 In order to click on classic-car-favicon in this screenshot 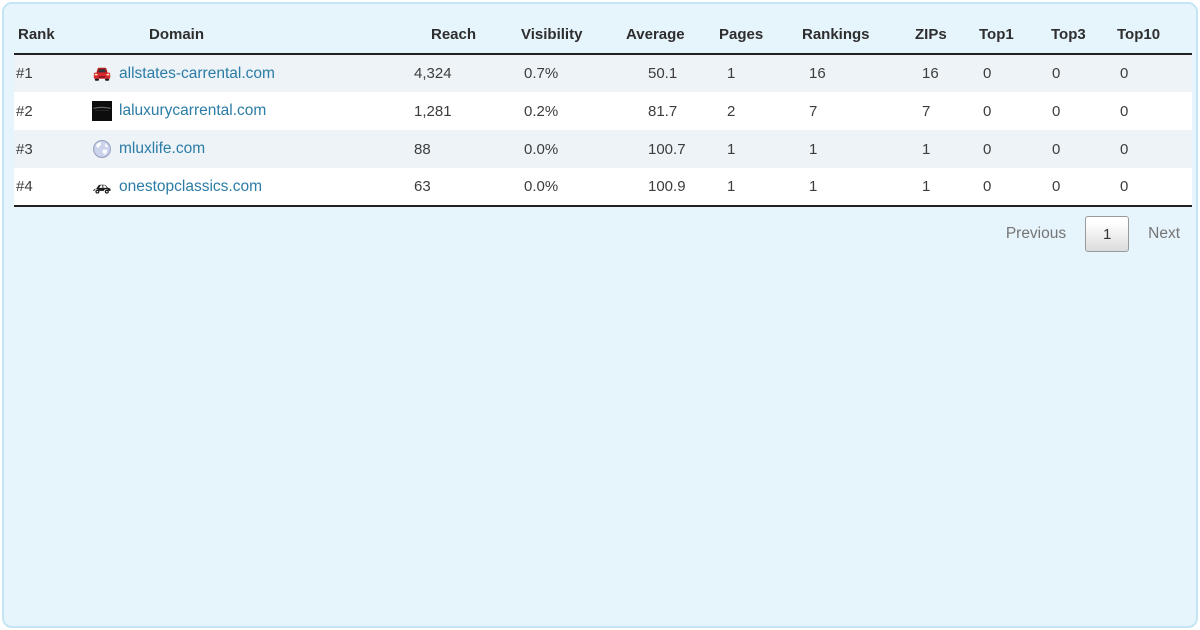, I will do `click(102, 187)`.